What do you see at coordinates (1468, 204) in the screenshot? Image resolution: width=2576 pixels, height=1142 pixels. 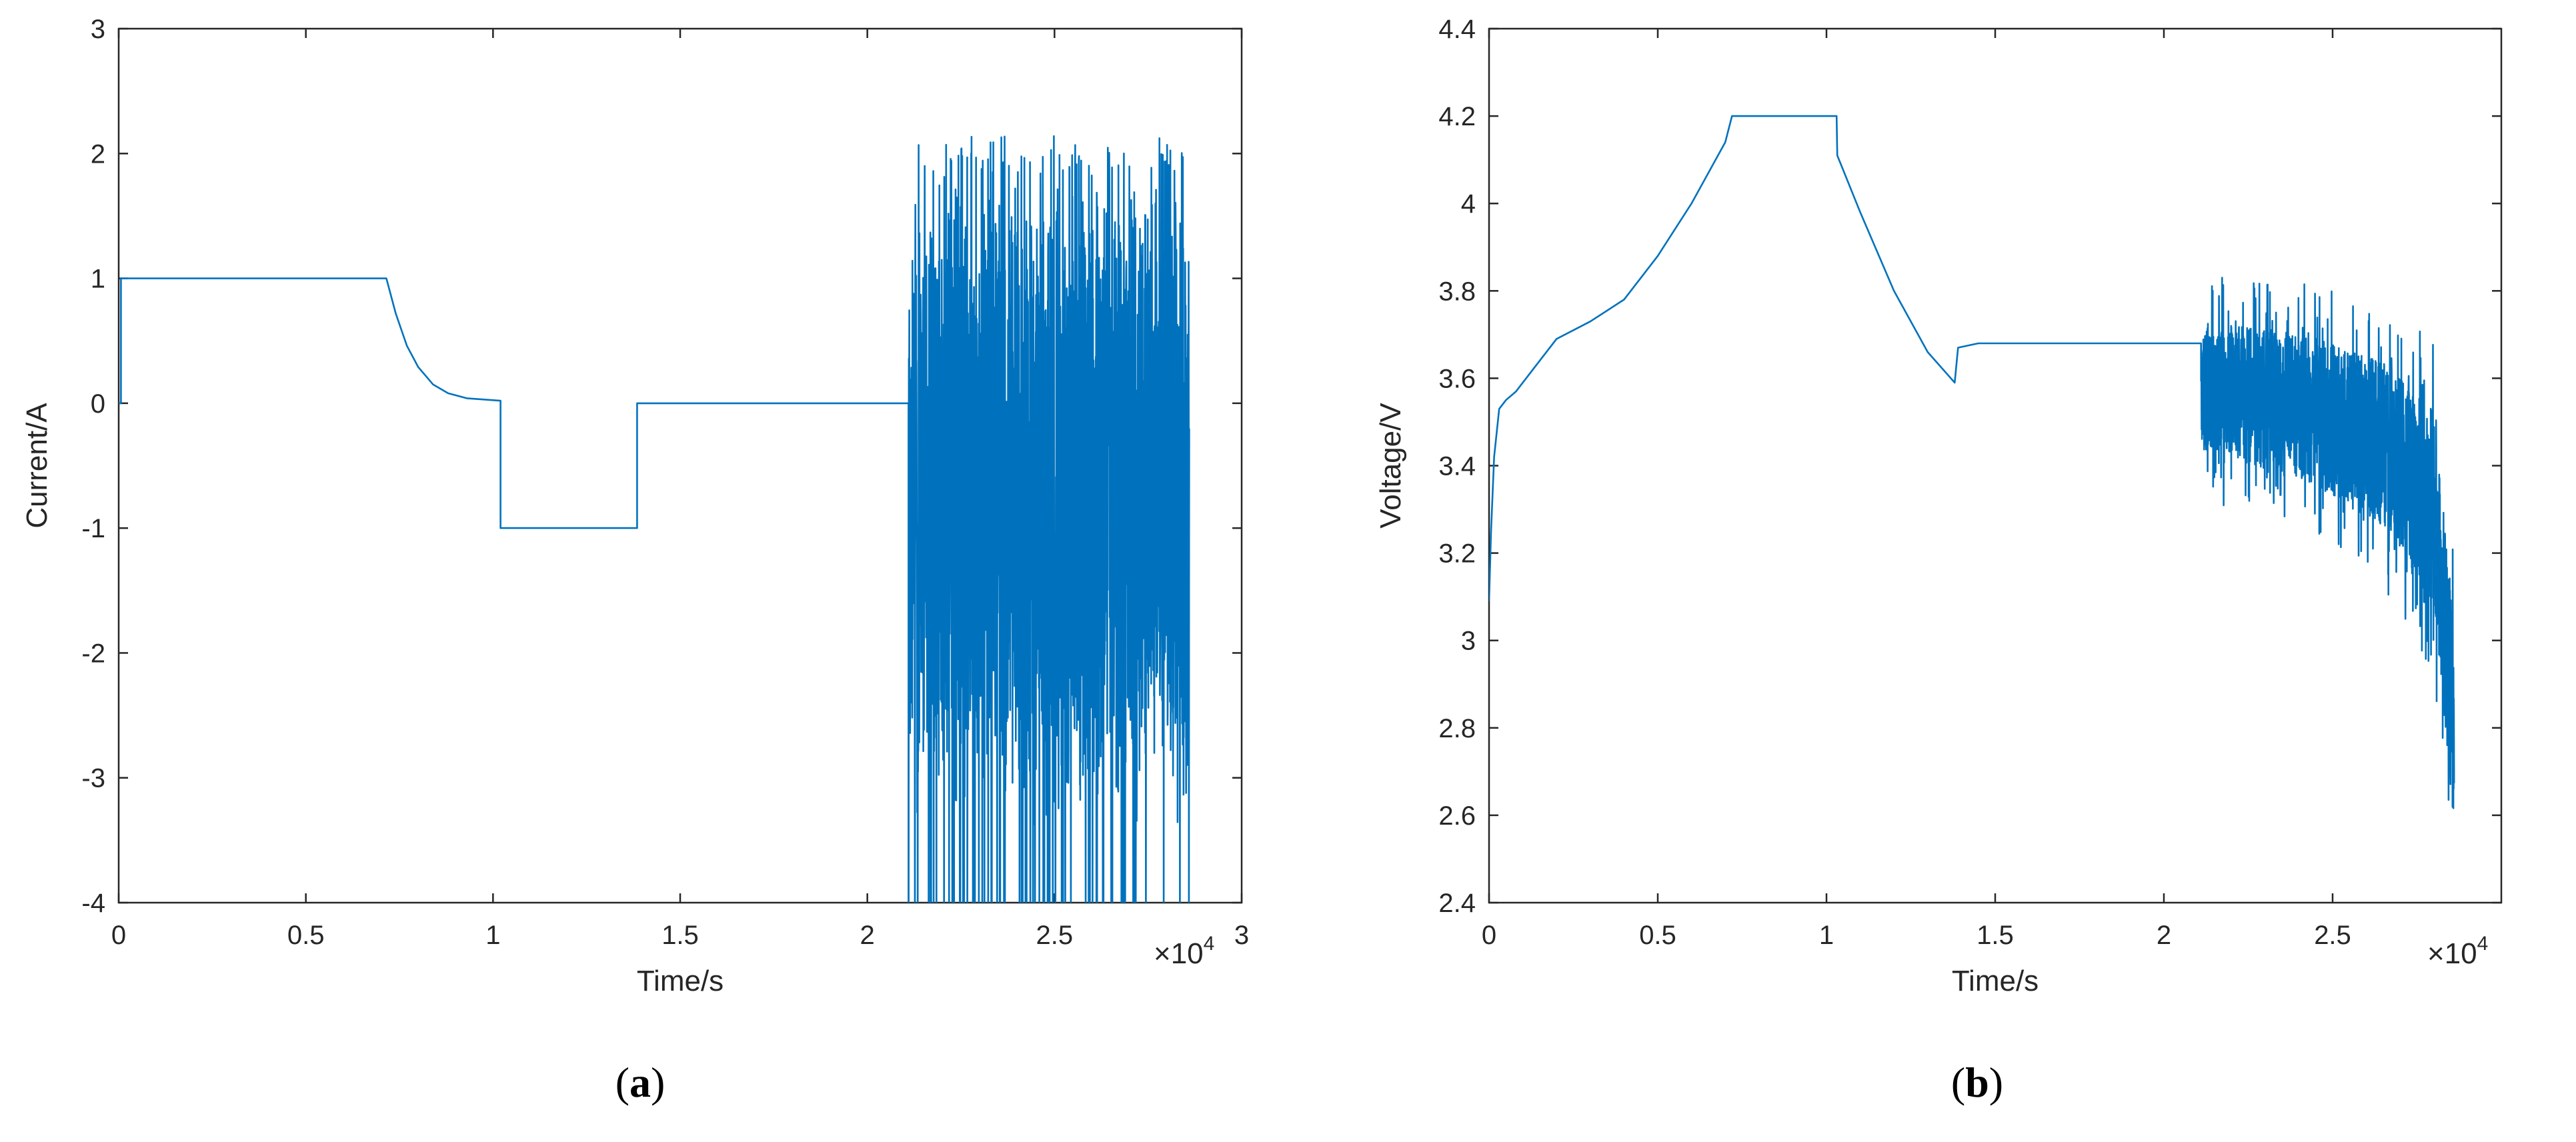 I see `y-tick-label: 4` at bounding box center [1468, 204].